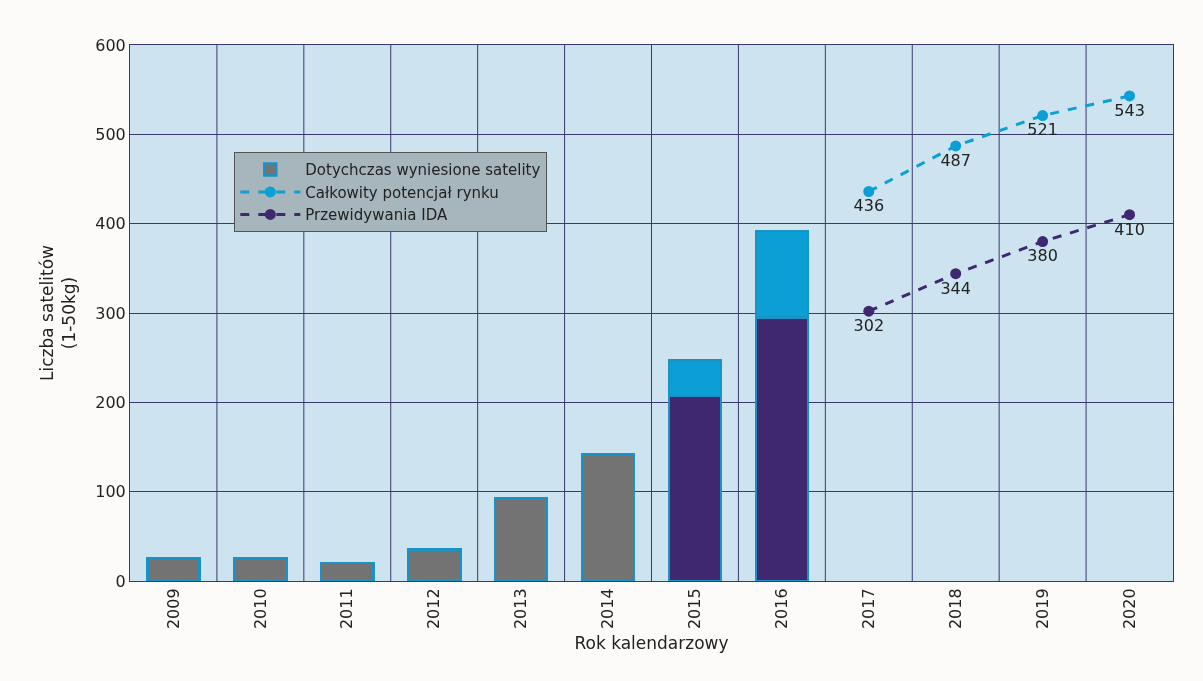 Image resolution: width=1203 pixels, height=681 pixels. What do you see at coordinates (521, 609) in the screenshot?
I see `x-tick-label: 2013` at bounding box center [521, 609].